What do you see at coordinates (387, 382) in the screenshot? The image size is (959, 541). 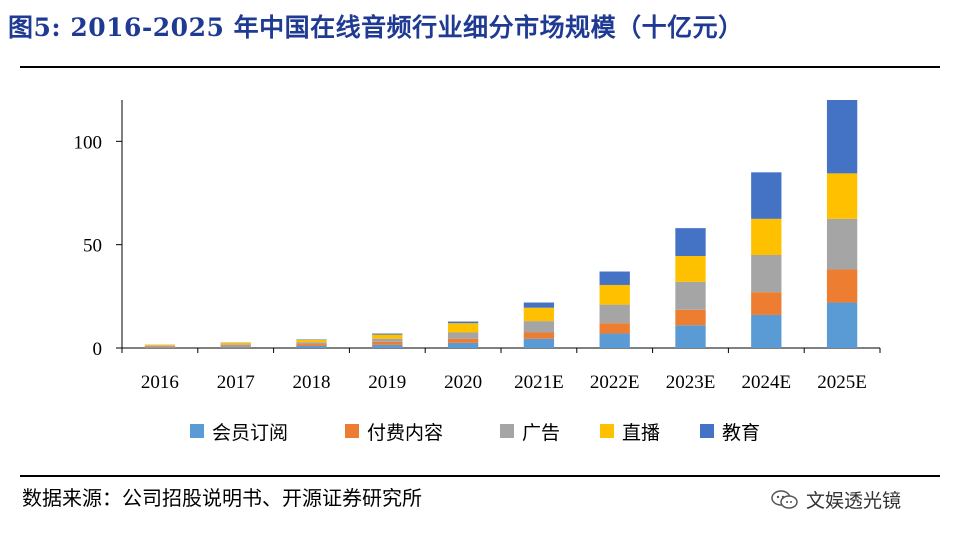 I see `x-tick-label: 2019` at bounding box center [387, 382].